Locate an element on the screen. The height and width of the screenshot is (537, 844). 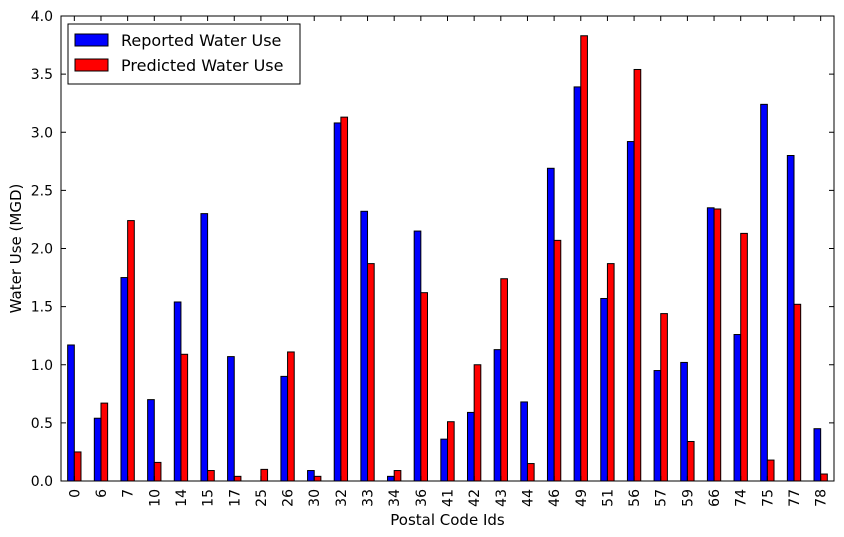
legend-swatch-predicted is located at coordinates (91, 65).